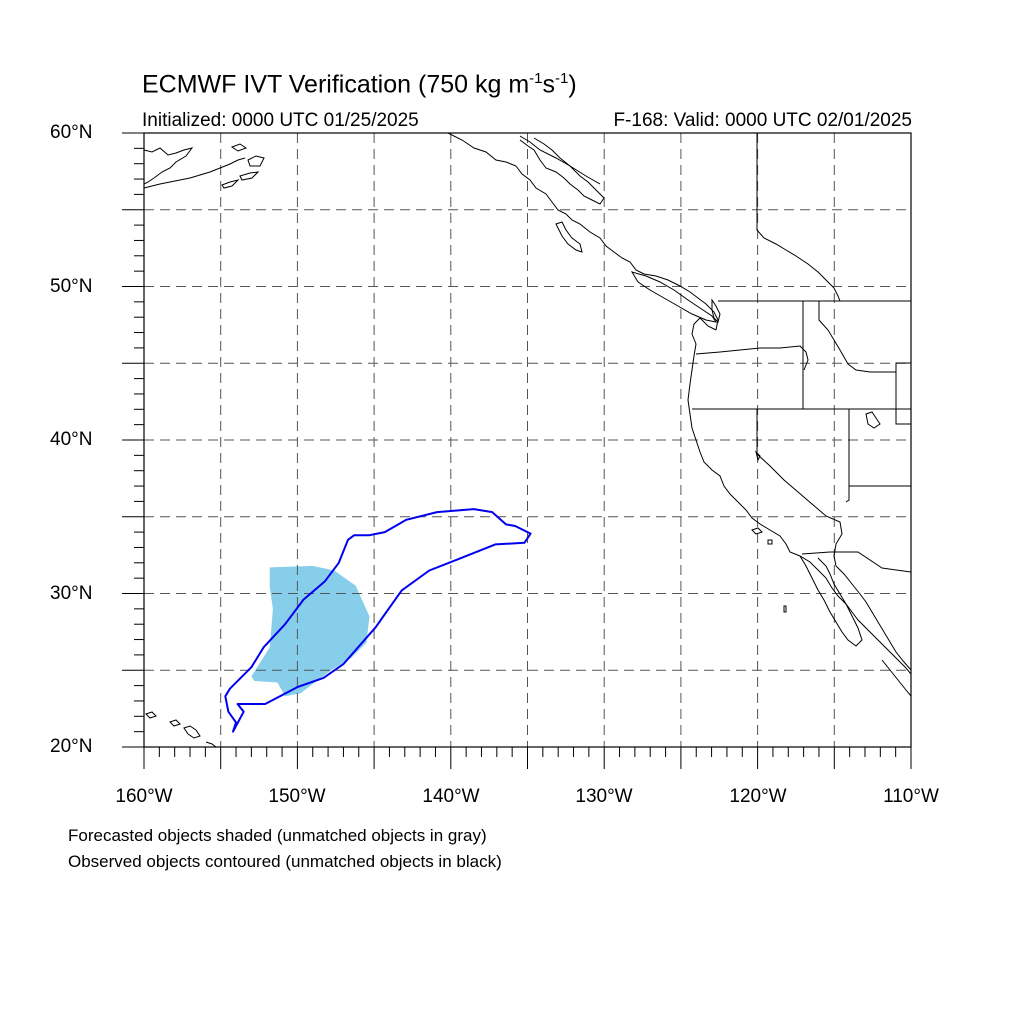 The width and height of the screenshot is (1024, 1024). What do you see at coordinates (873, 420) in the screenshot?
I see `great-salt-lake` at bounding box center [873, 420].